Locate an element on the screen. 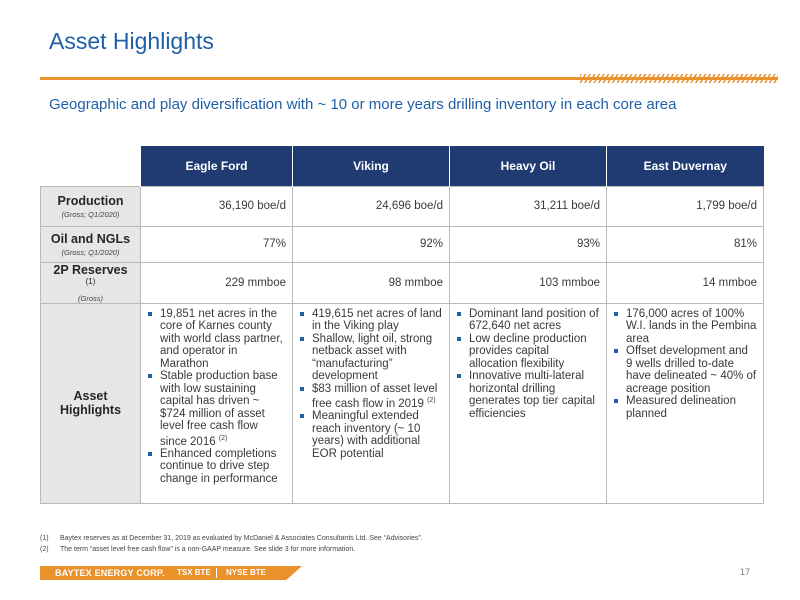 The width and height of the screenshot is (800, 600). list-item: Measured delineation planned is located at coordinates (685, 407).